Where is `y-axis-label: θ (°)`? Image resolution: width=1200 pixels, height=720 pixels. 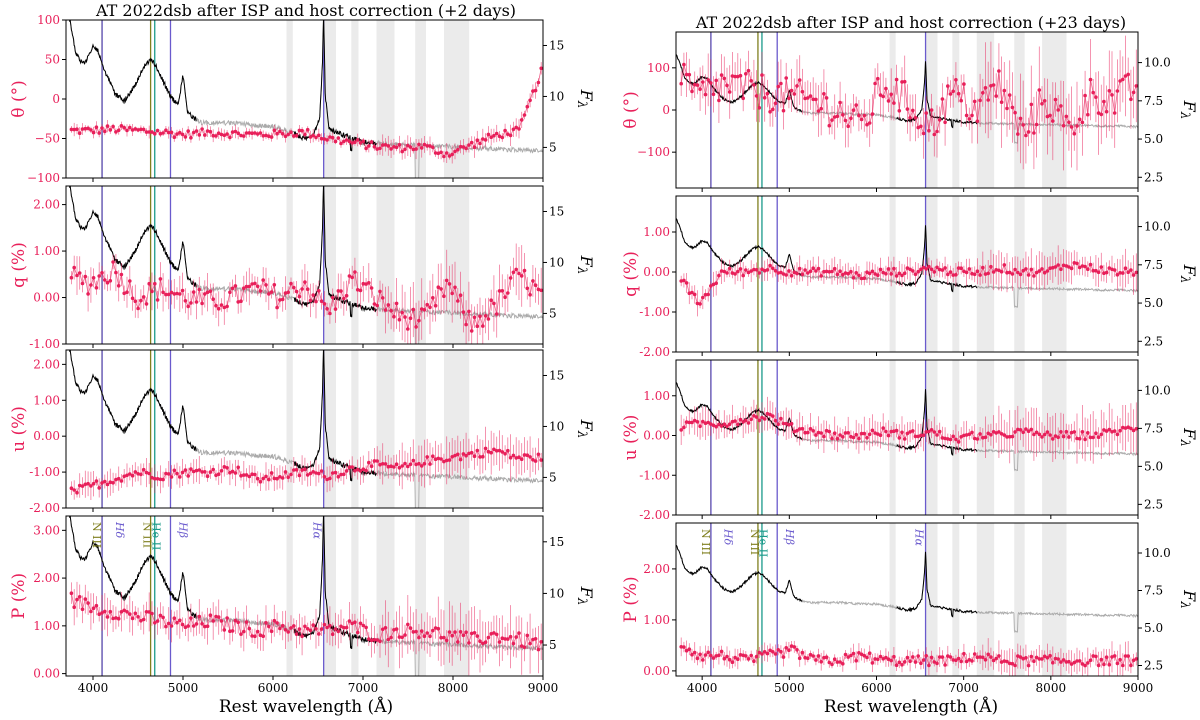 y-axis-label: θ (°) is located at coordinates (631, 109).